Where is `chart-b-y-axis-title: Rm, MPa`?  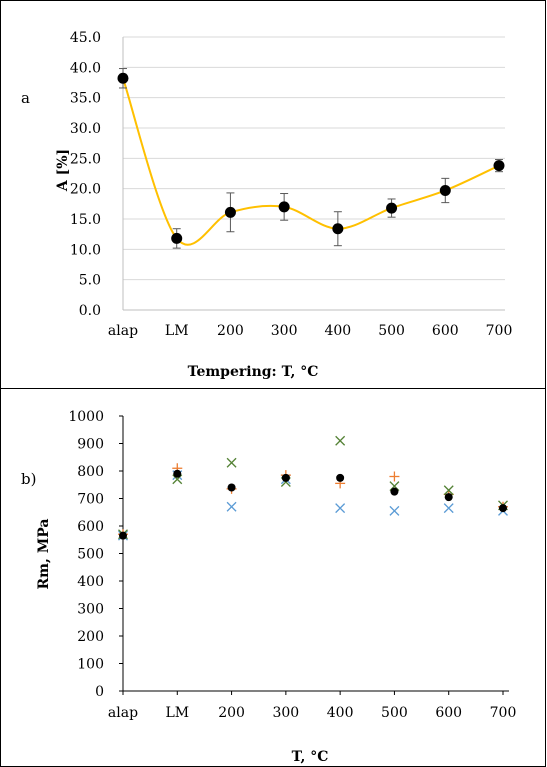
chart-b-y-axis-title: Rm, MPa is located at coordinates (44, 554).